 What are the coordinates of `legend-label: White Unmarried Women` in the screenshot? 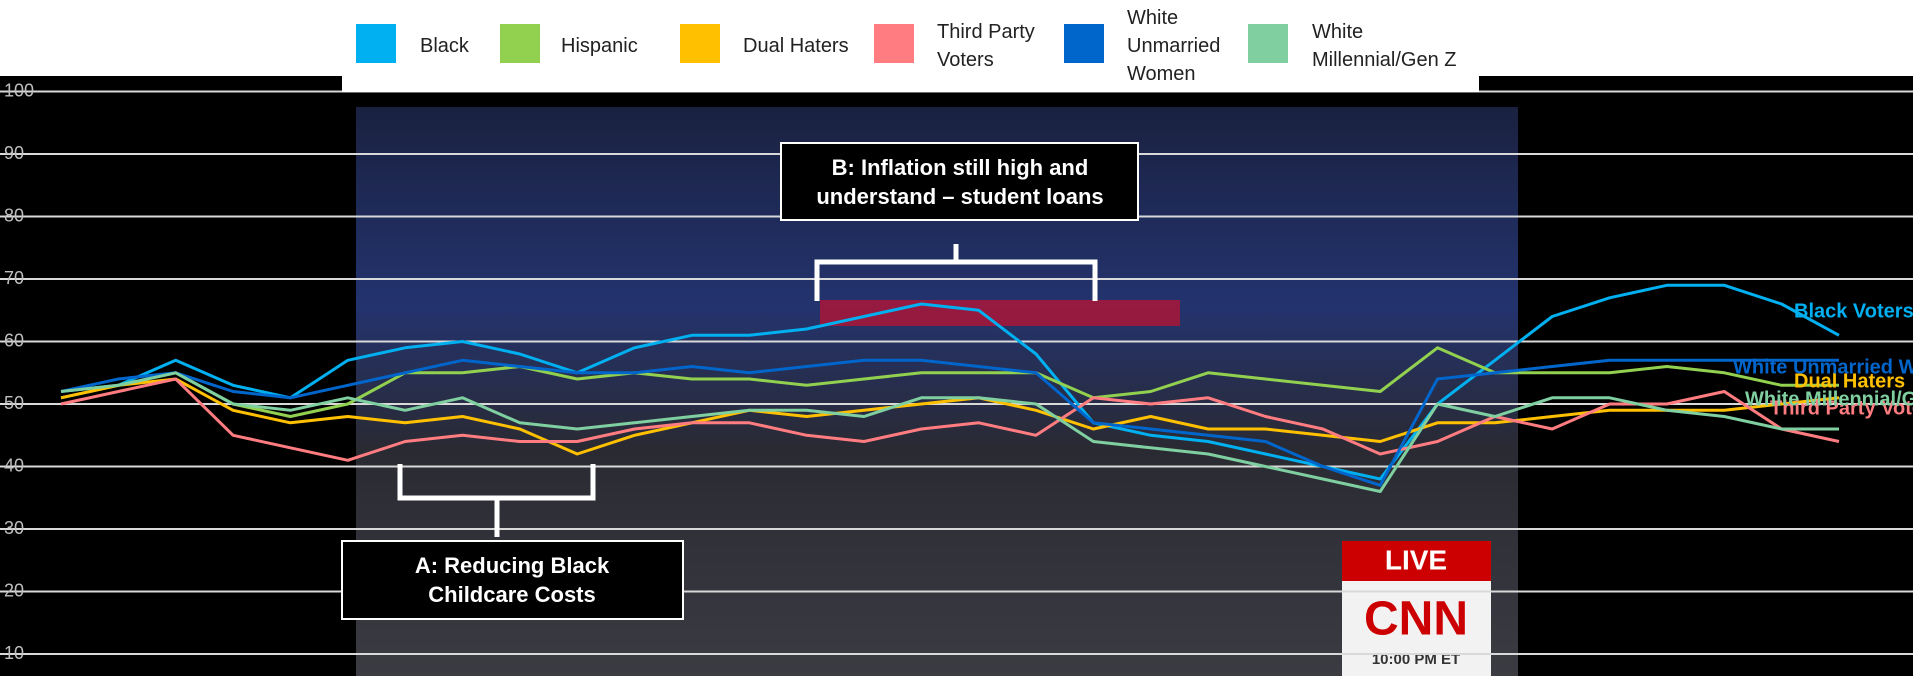 It's located at (1174, 46).